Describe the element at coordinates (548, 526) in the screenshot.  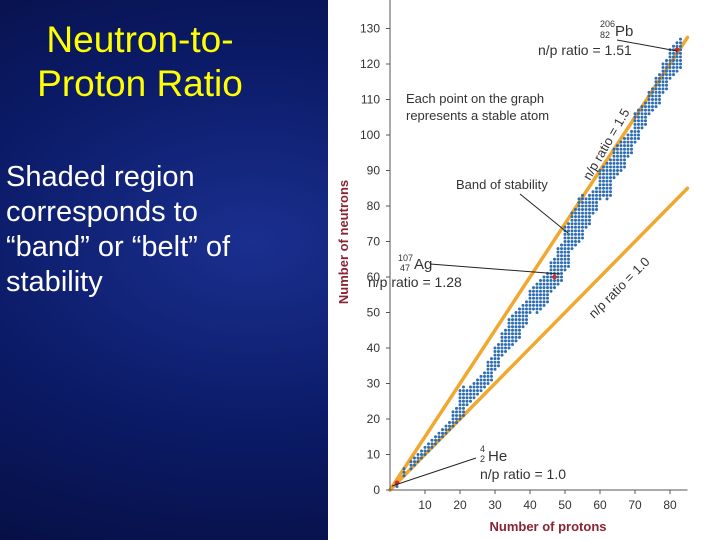
I see `x-axis-label: Number of protons` at that location.